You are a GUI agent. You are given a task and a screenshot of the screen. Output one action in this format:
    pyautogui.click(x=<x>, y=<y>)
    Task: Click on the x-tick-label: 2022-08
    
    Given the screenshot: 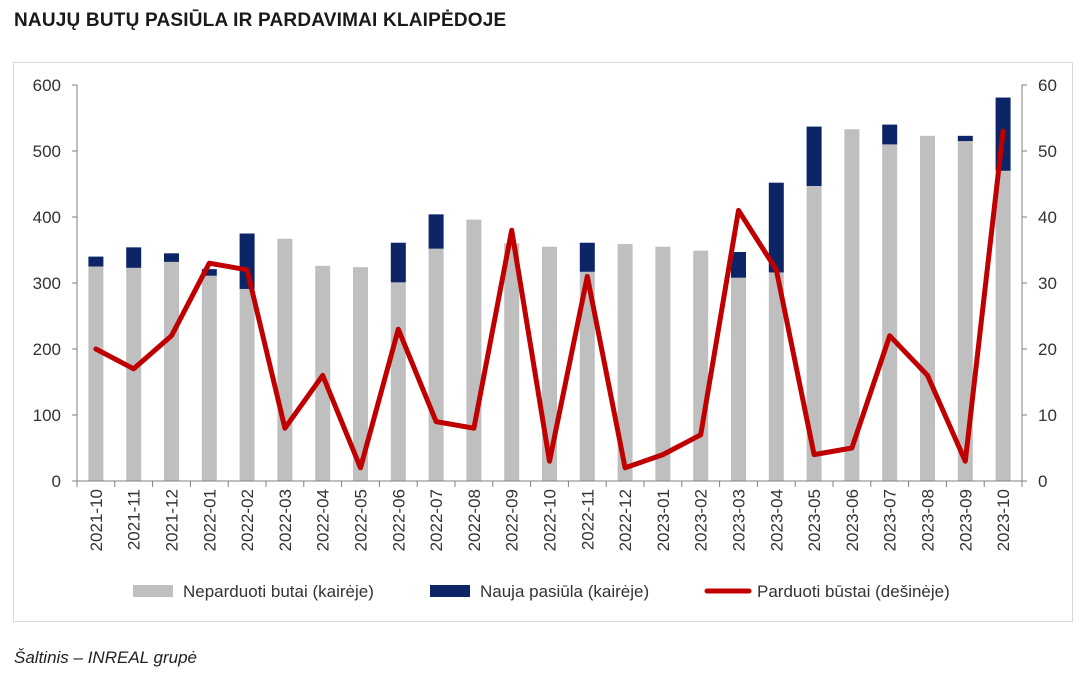 What is the action you would take?
    pyautogui.click(x=474, y=520)
    